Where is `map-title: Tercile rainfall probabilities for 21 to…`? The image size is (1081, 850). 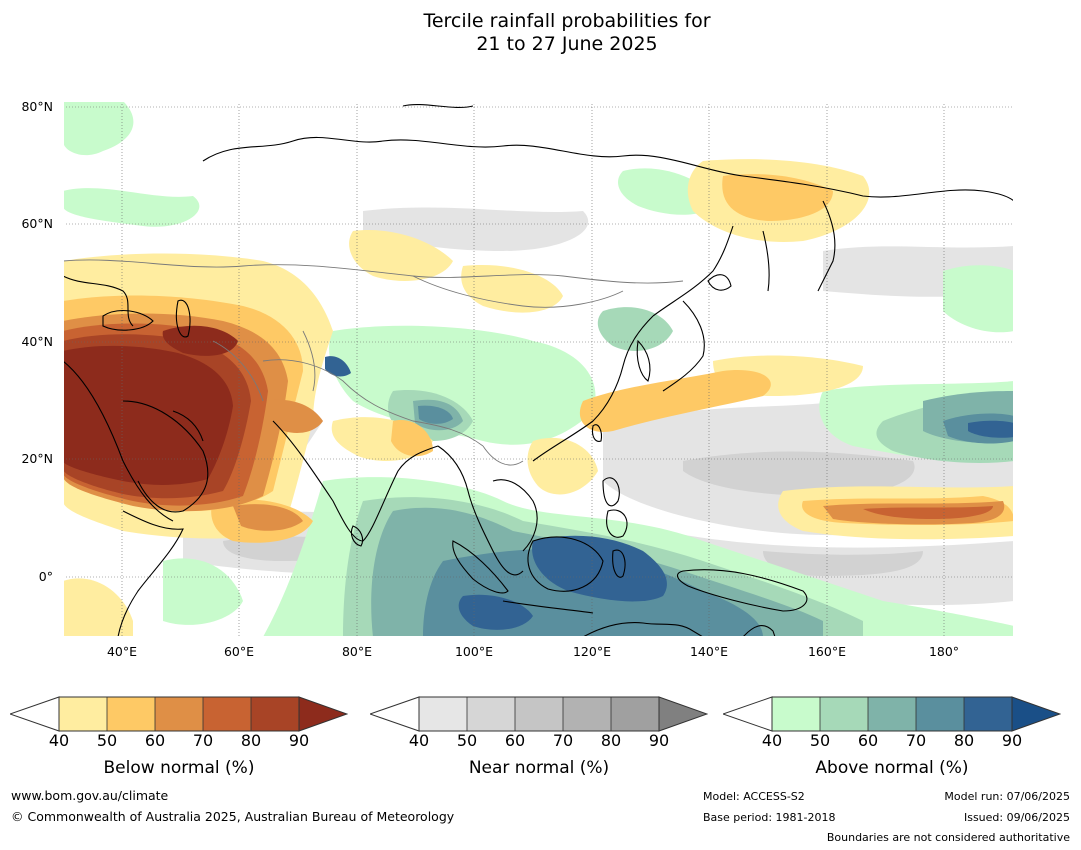 map-title: Tercile rainfall probabilities for 21 to… is located at coordinates (540, 33).